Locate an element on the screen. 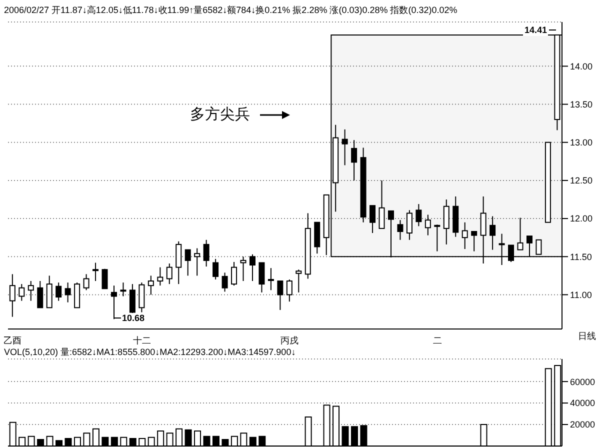  y-tick-label: 11.50 is located at coordinates (581, 257).